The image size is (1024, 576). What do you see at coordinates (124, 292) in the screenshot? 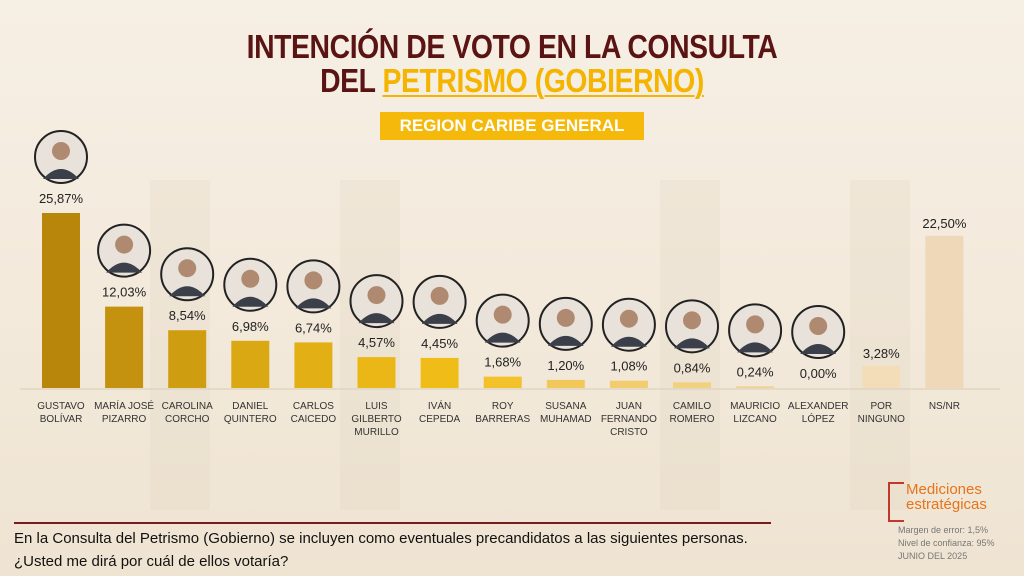
I see `value-label: 12,03%` at bounding box center [124, 292].